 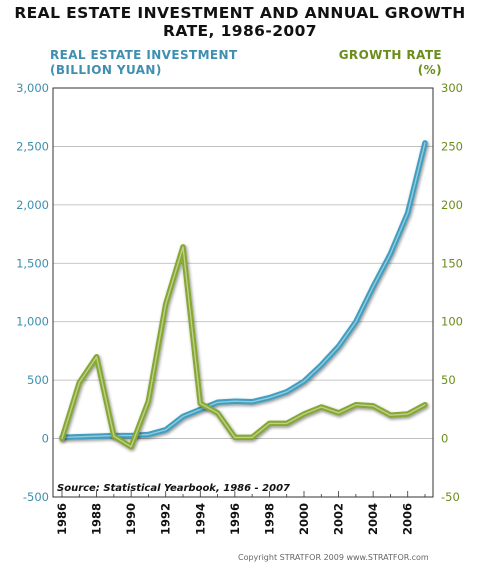 What do you see at coordinates (106, 70) in the screenshot?
I see `left-axis-title-line-2: (BILLION YUAN)` at bounding box center [106, 70].